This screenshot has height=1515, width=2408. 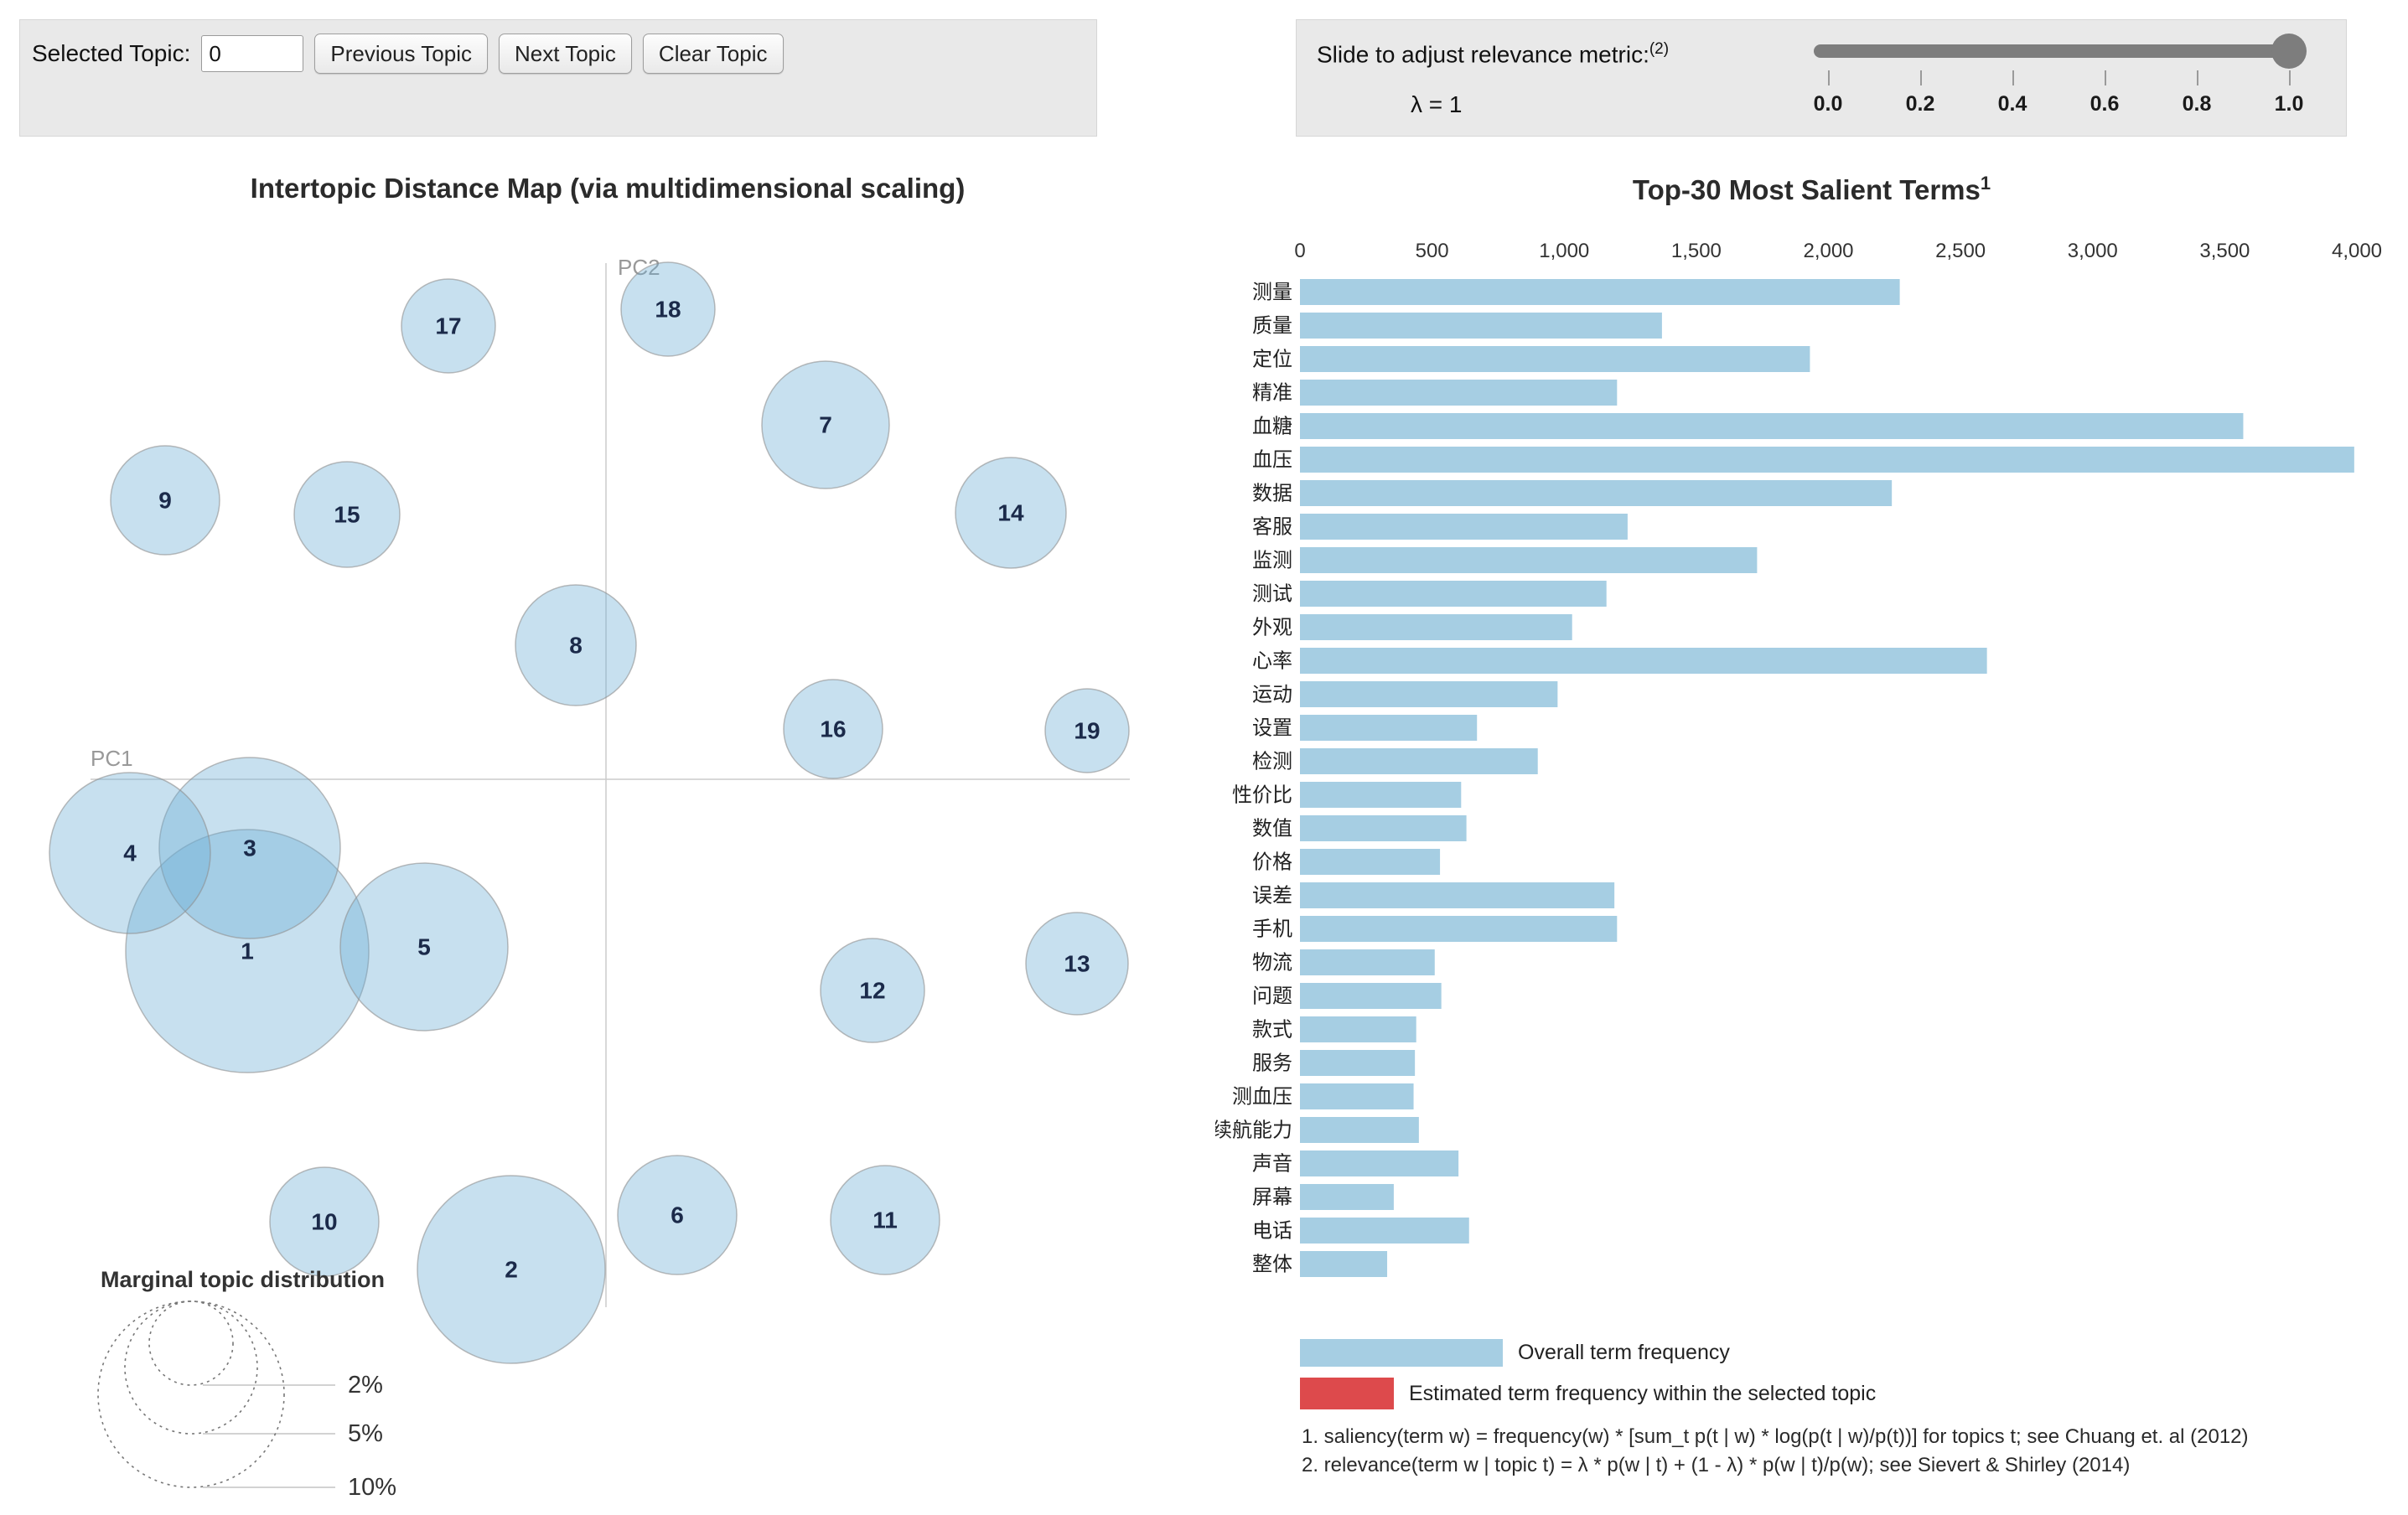 I want to click on term-label-外观: 外观, so click(x=1272, y=628).